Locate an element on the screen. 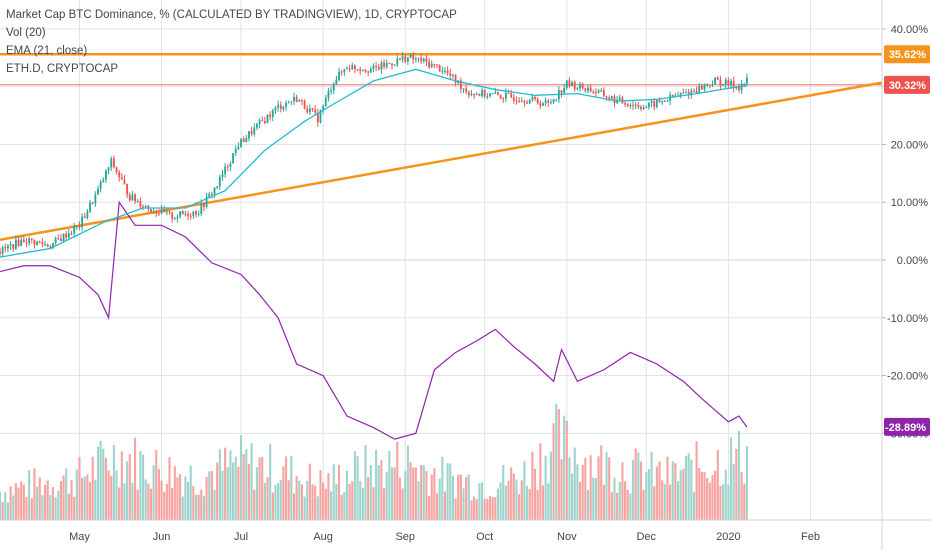 The width and height of the screenshot is (932, 555). legend-compare: ETH.D, CRYPTOCAP is located at coordinates (62, 69).